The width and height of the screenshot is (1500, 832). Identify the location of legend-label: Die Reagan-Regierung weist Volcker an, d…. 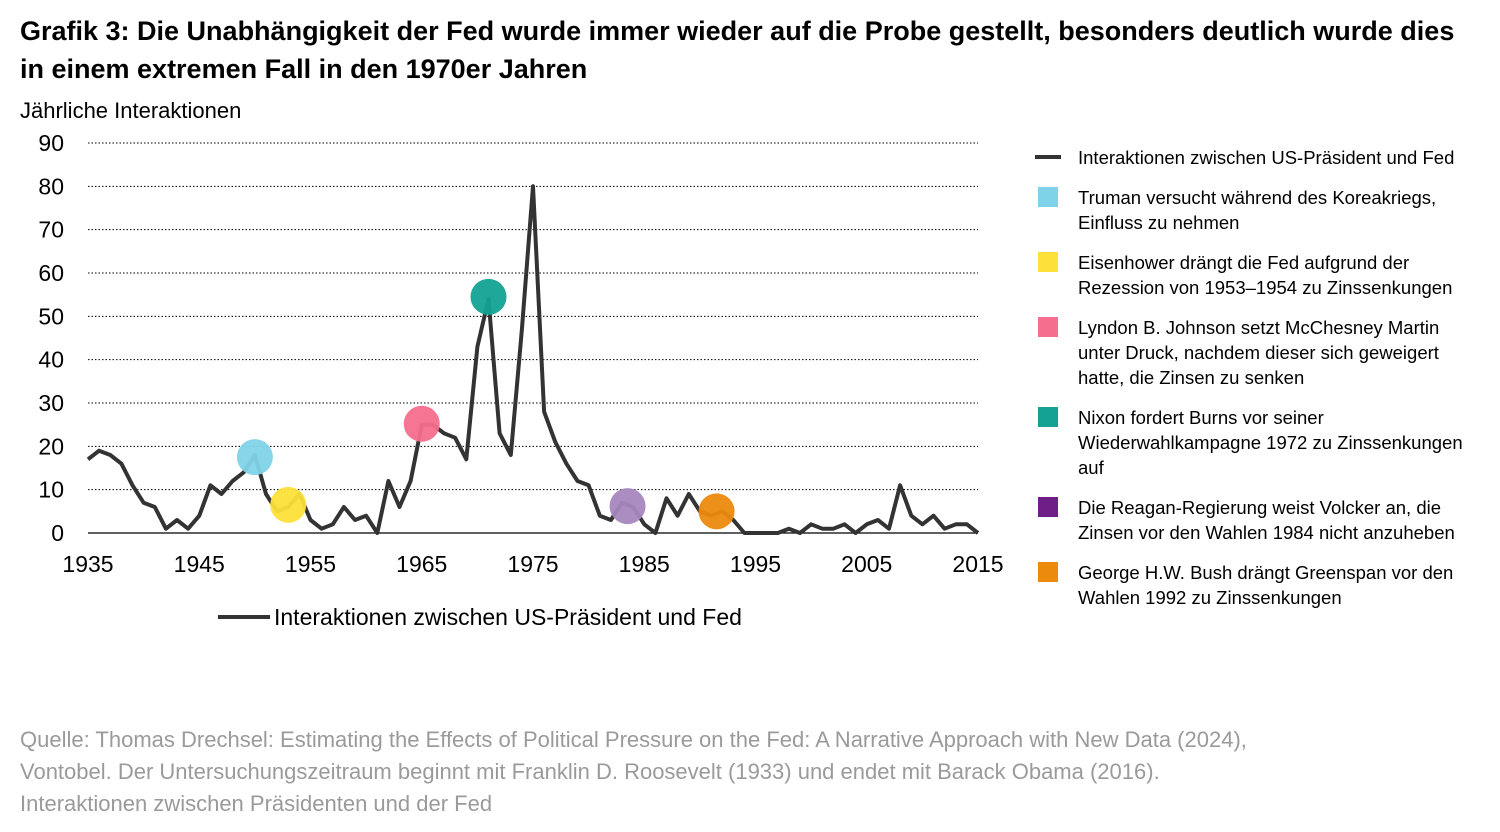
(1266, 520).